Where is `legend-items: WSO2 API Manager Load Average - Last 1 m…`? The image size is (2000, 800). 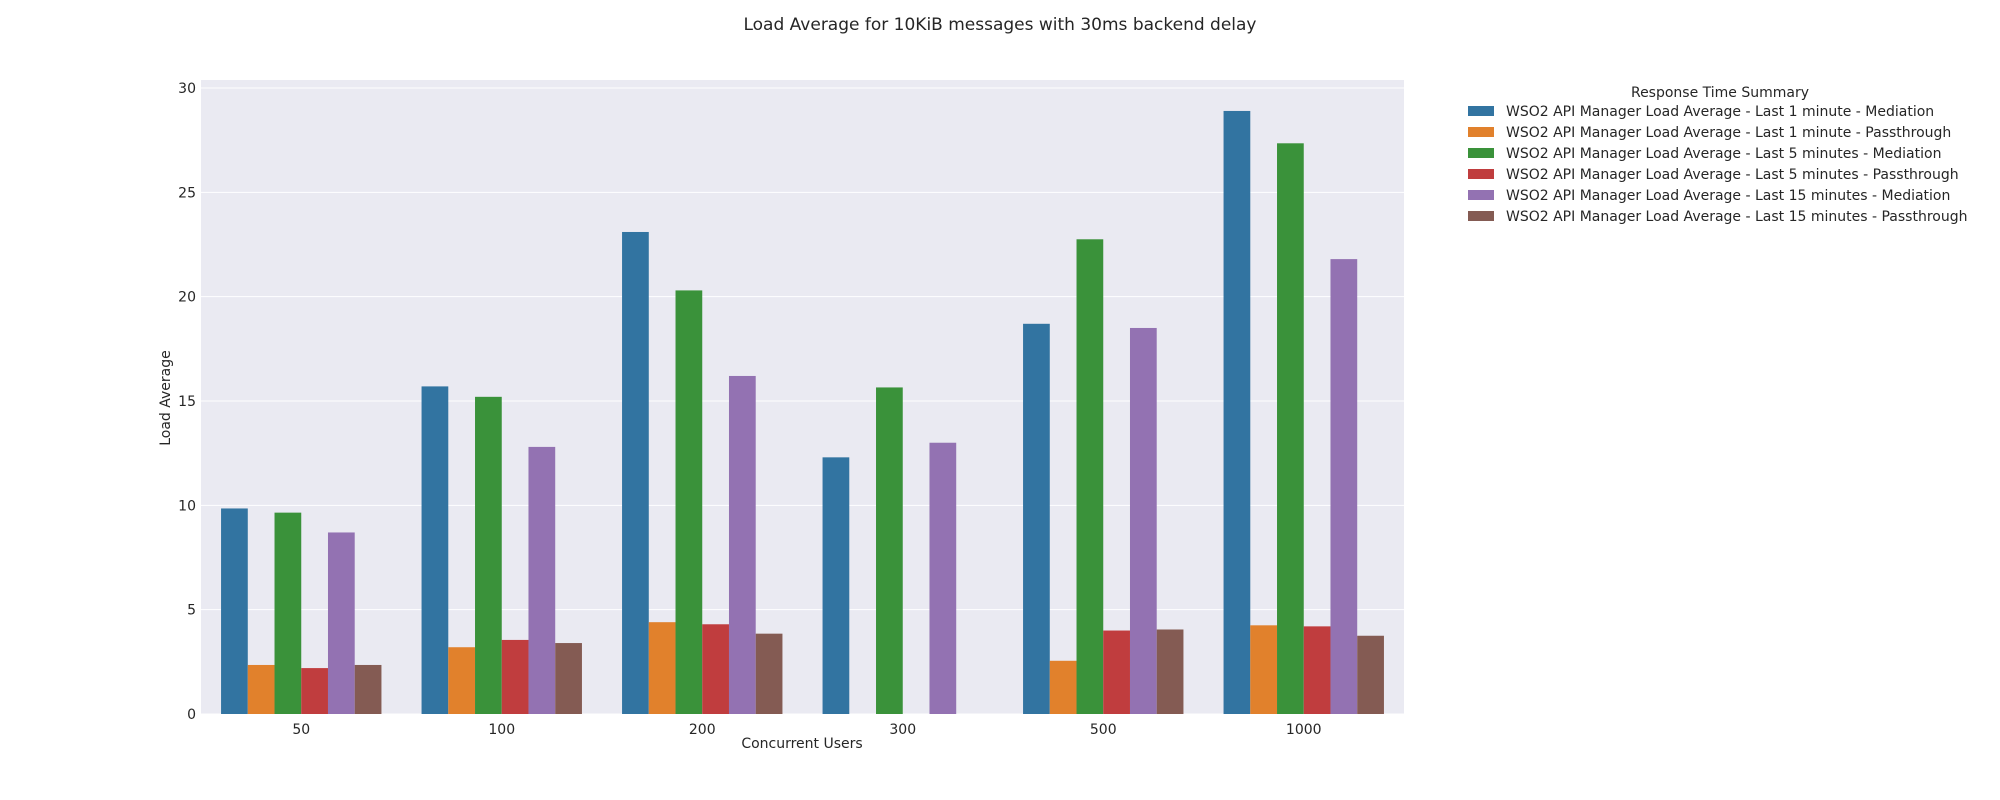
legend-items: WSO2 API Manager Load Average - Last 1 m… is located at coordinates (1718, 164).